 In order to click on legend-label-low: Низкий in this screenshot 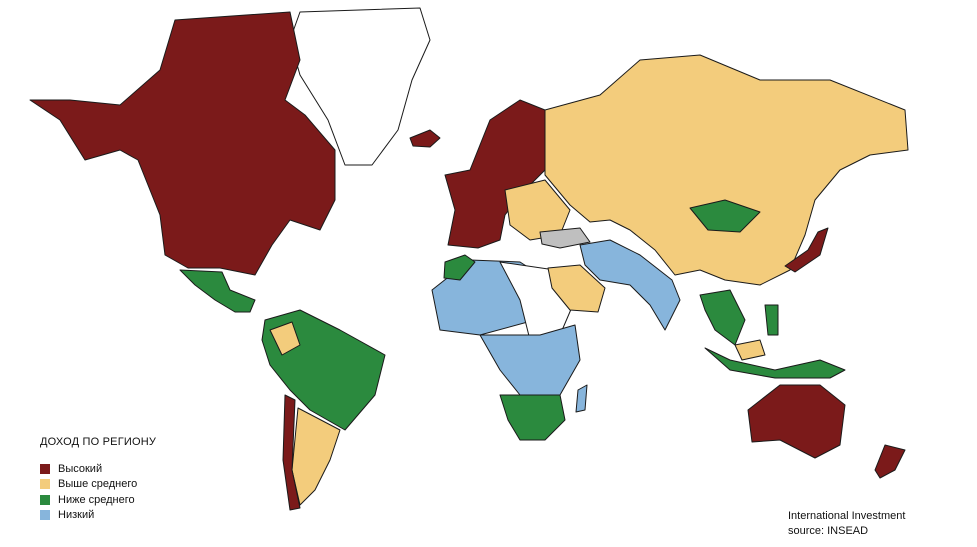, I will do `click(76, 515)`.